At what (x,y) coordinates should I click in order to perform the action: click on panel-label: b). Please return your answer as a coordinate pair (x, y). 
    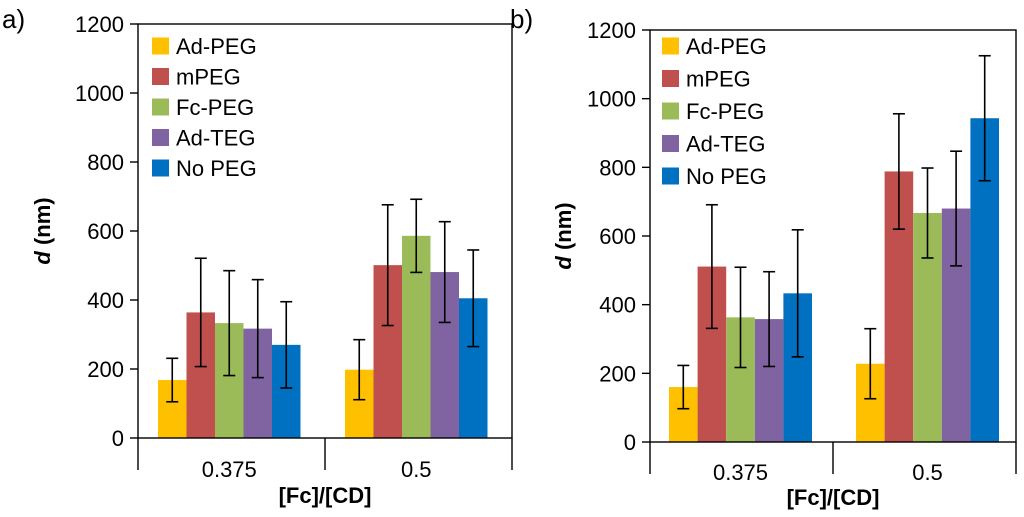
    Looking at the image, I should click on (521, 19).